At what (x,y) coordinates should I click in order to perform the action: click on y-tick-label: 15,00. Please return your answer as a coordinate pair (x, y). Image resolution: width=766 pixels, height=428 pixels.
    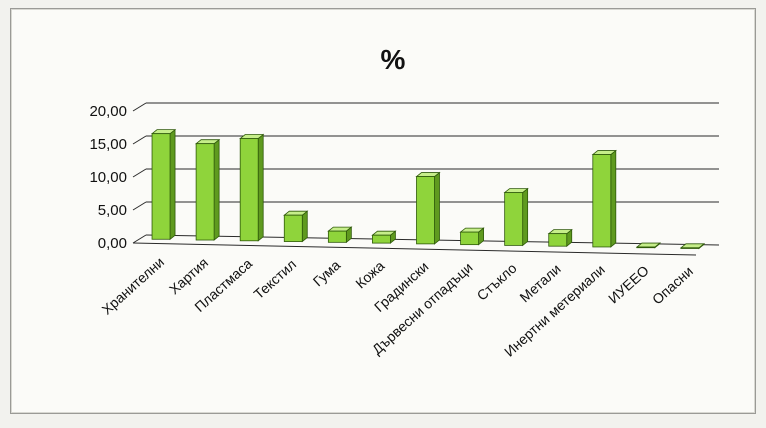
    Looking at the image, I should click on (108, 144).